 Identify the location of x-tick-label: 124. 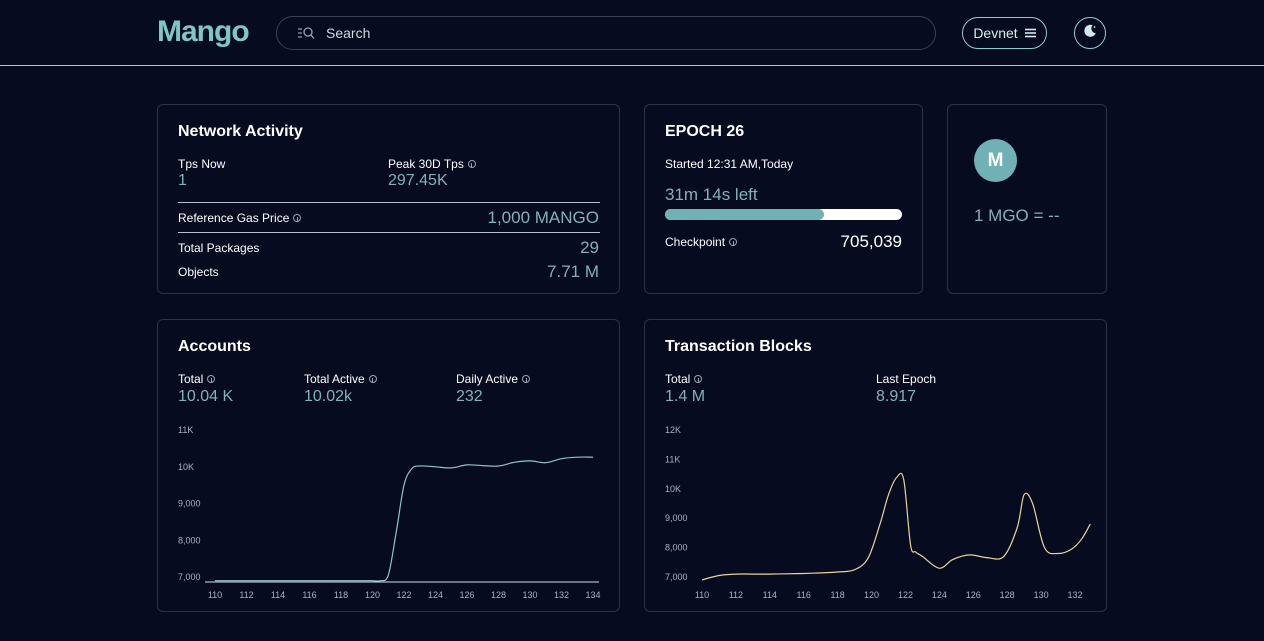
(435, 595).